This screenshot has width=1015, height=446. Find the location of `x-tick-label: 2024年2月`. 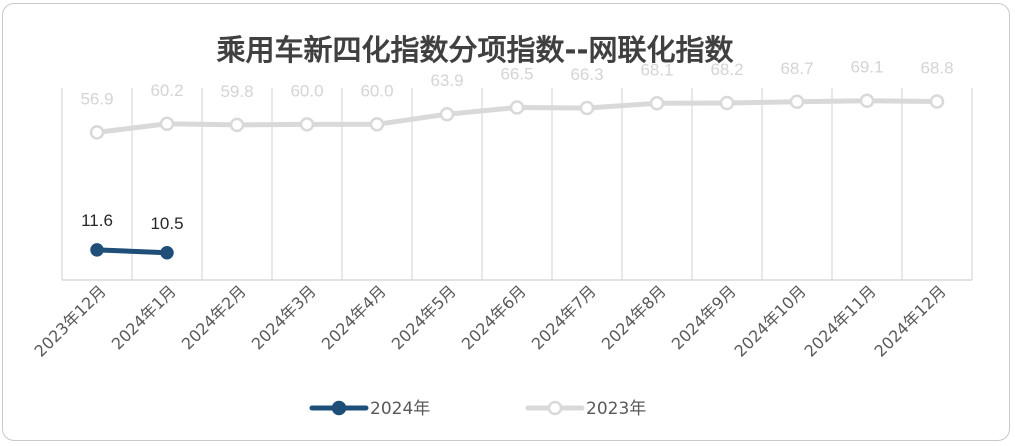

x-tick-label: 2024年2月 is located at coordinates (214, 317).